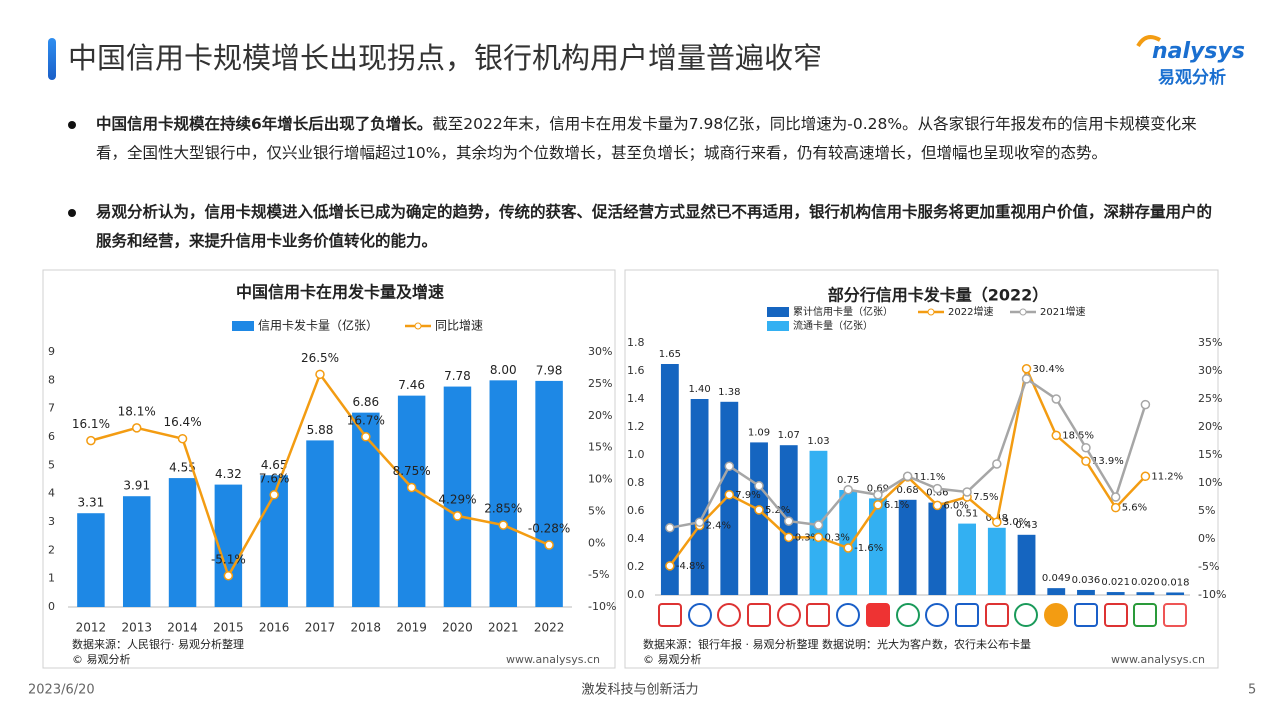 The image size is (1280, 720). Describe the element at coordinates (596, 542) in the screenshot. I see `y2-tick-label: 0%` at that location.